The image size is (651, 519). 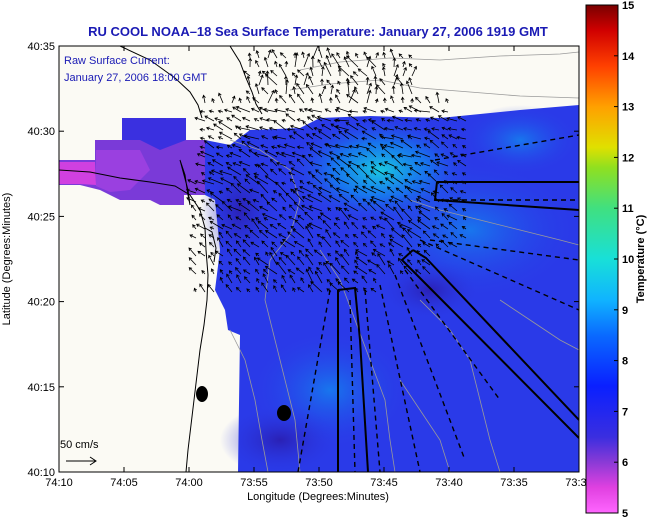 What do you see at coordinates (79, 445) in the screenshot?
I see `scale-label: 50 cm/s` at bounding box center [79, 445].